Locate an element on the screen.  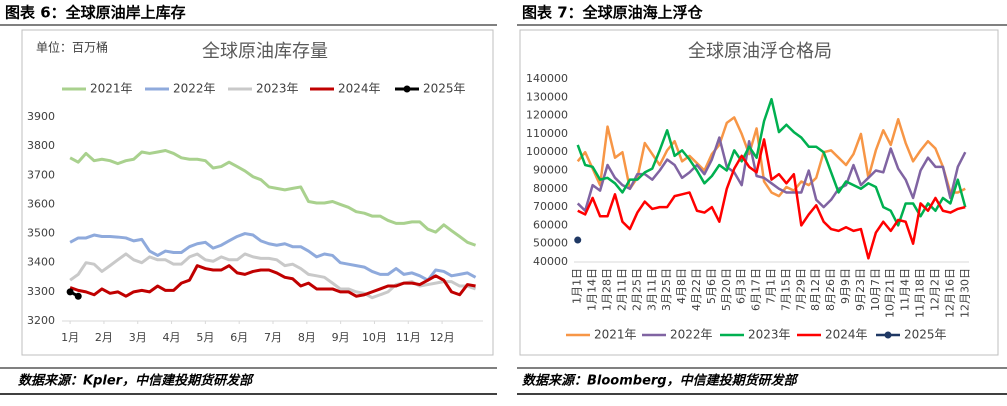
figure-caption: 图表 7：全球原油海上浮仓 is located at coordinates (613, 13).